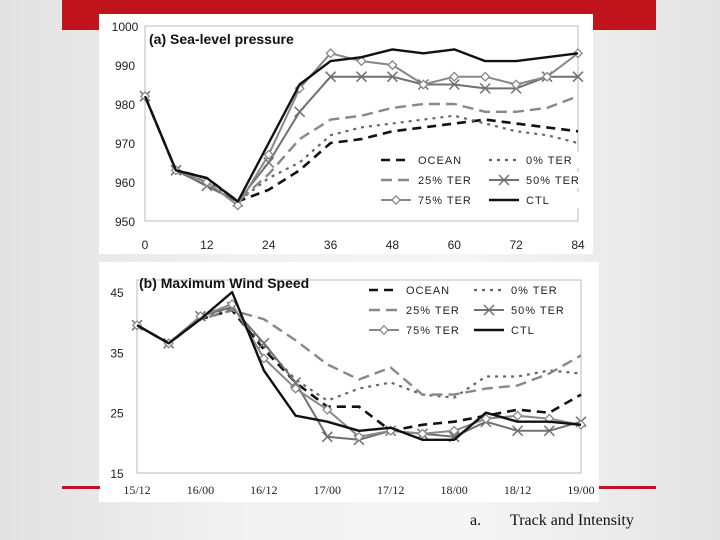  Describe the element at coordinates (125, 105) in the screenshot. I see `y-tick-label: 980` at that location.